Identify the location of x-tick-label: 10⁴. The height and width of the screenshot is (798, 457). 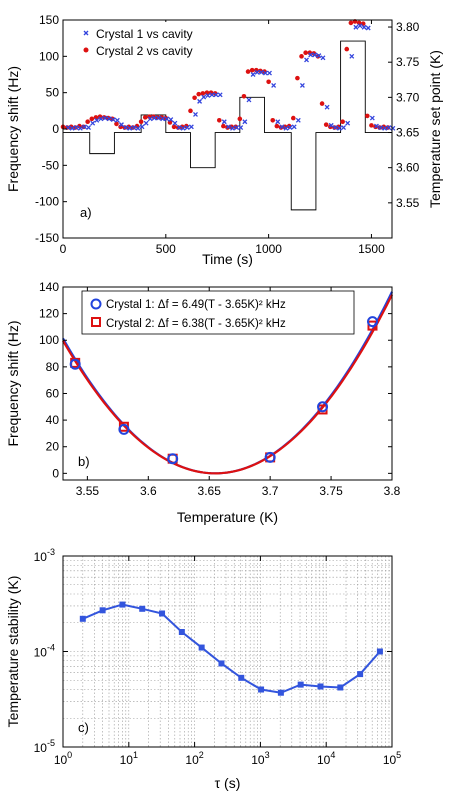
(326, 758).